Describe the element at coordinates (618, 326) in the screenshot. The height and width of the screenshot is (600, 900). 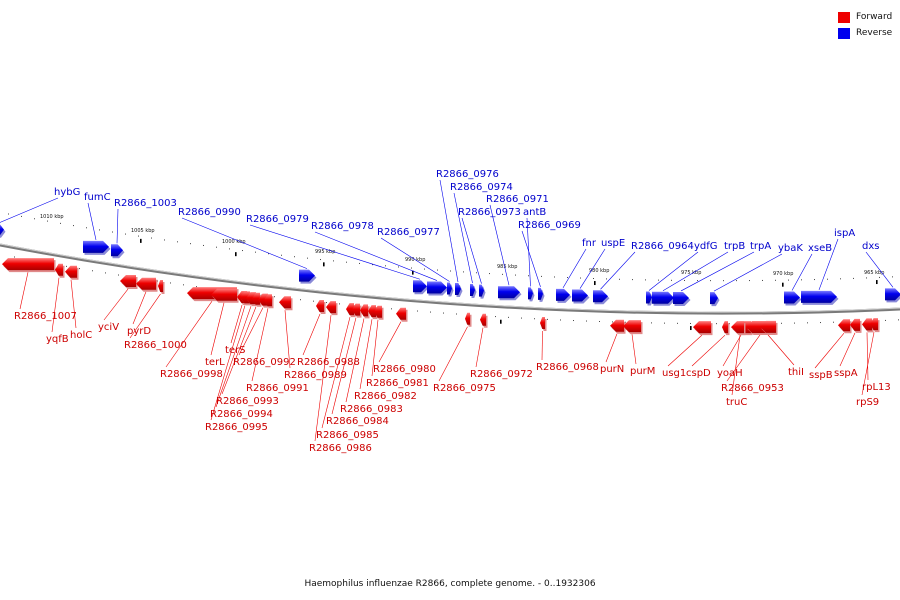
I see `gene-purn` at that location.